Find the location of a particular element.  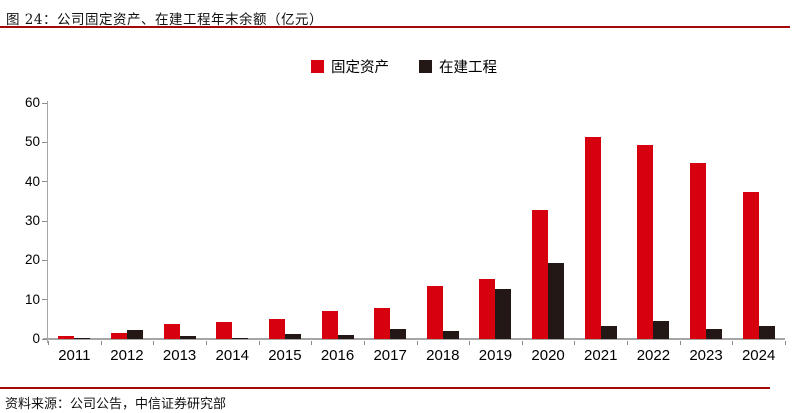

y-axis-tick-label: 60 is located at coordinates (32, 102).